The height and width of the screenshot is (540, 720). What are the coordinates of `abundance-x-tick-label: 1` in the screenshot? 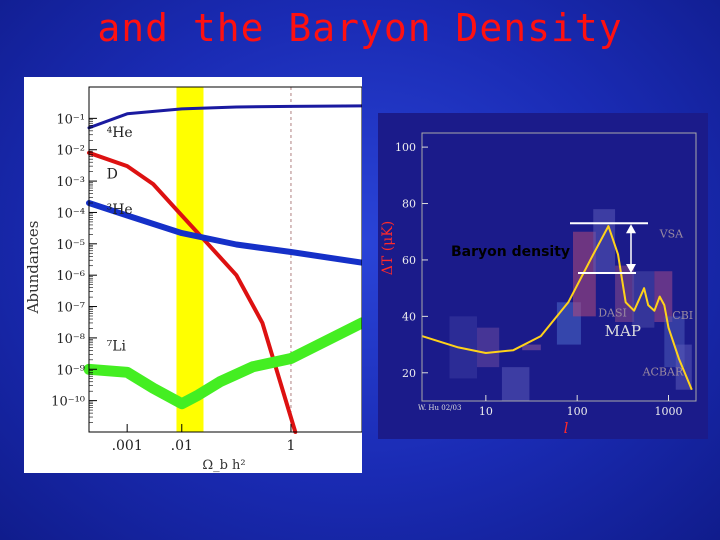 It's located at (291, 446).